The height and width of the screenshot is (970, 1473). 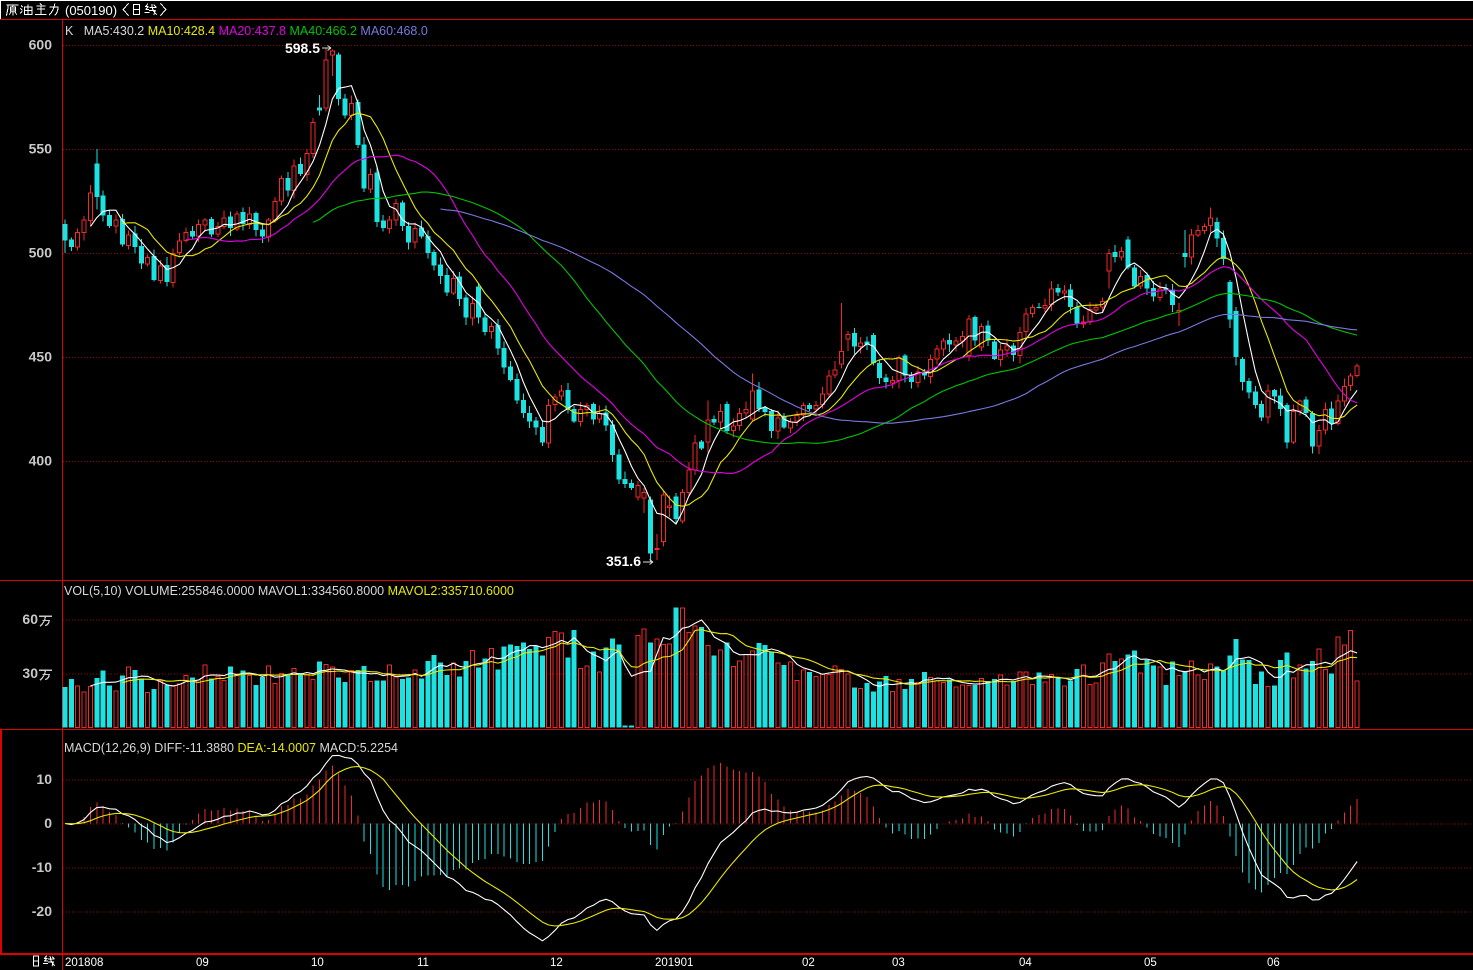 What do you see at coordinates (91, 10) in the screenshot?
I see `svg-text: (050190)` at bounding box center [91, 10].